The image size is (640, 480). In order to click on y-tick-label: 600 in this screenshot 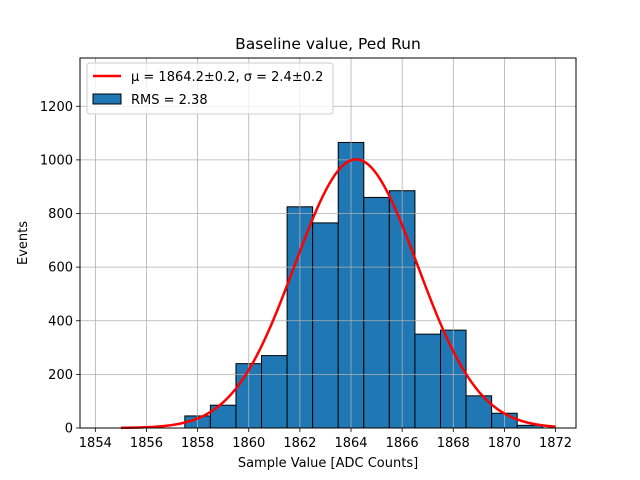, I will do `click(60, 268)`.